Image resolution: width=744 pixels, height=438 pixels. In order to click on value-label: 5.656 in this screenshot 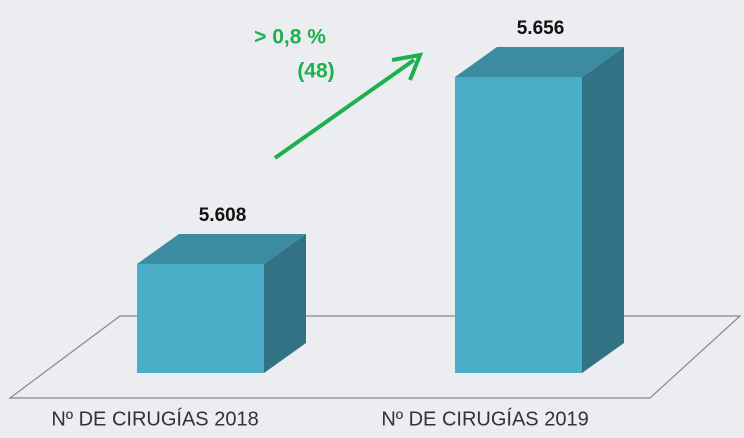, I will do `click(541, 28)`.